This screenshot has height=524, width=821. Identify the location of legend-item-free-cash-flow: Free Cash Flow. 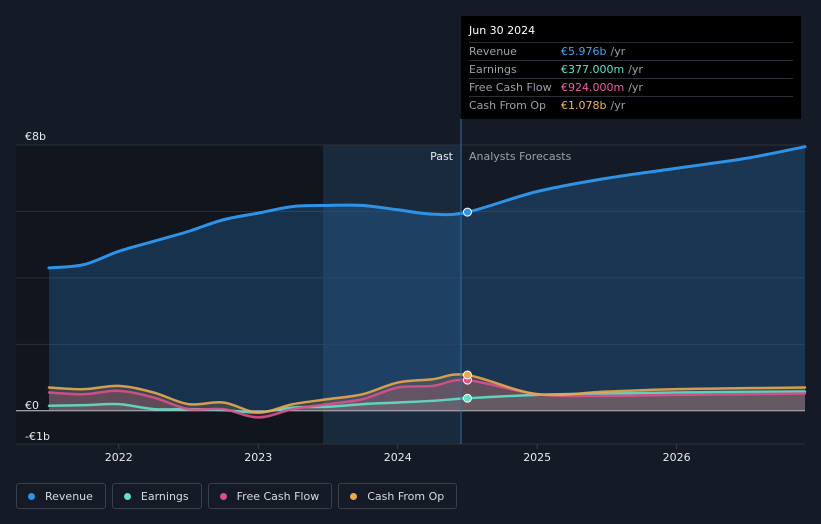
(270, 496).